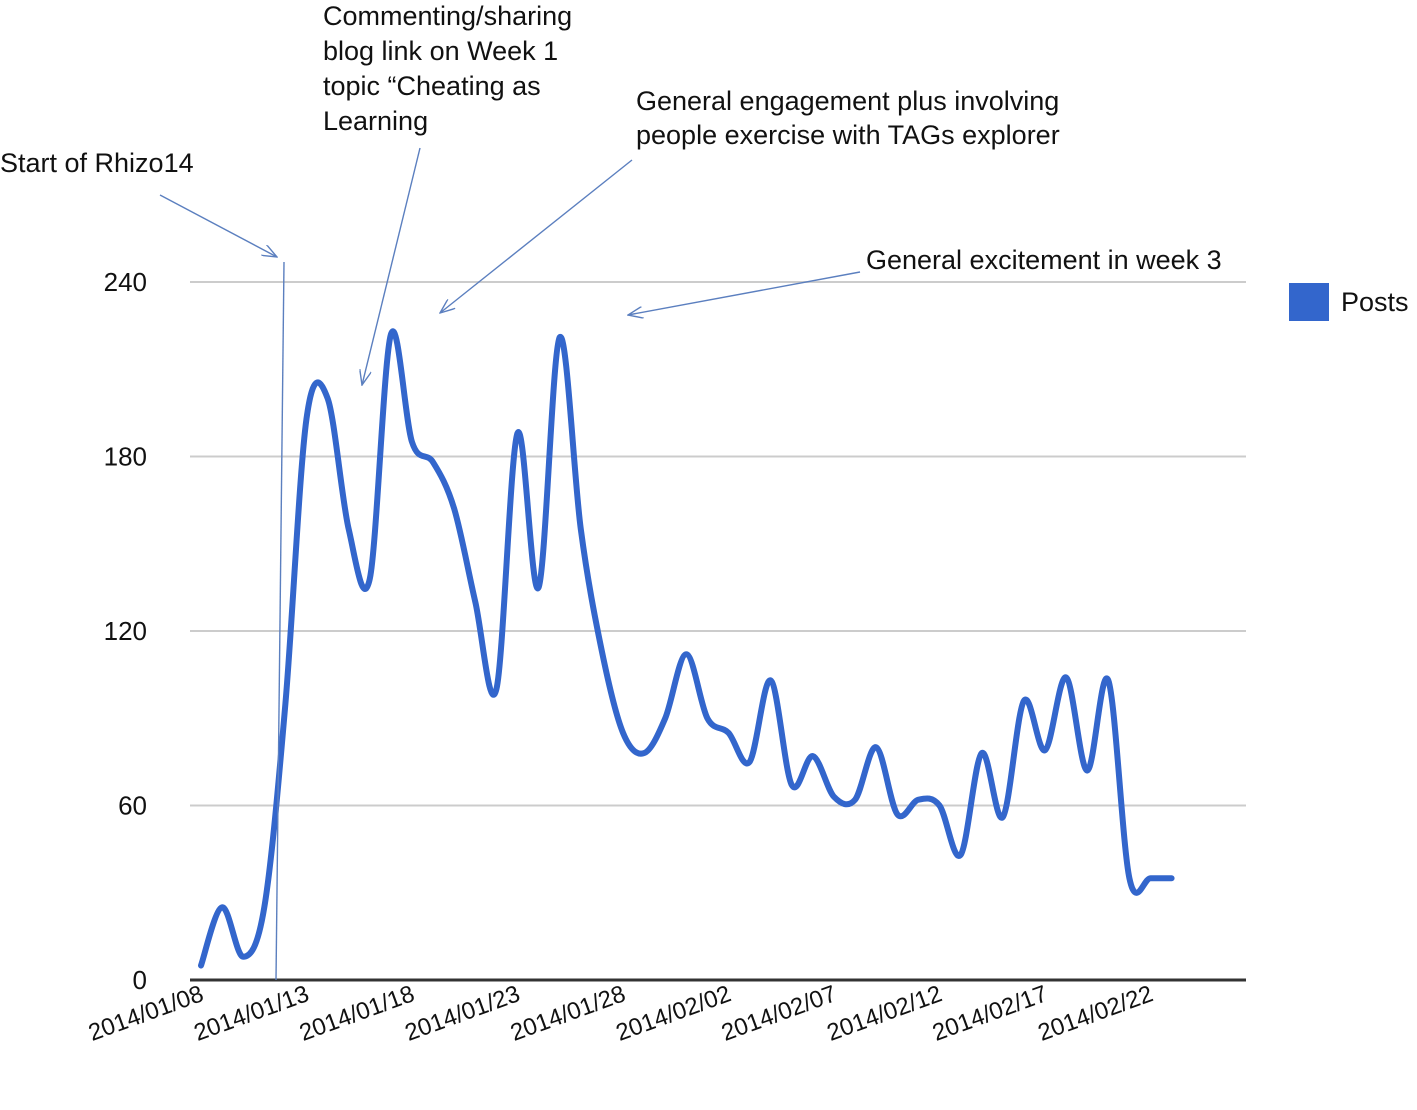 The image size is (1417, 1110). Describe the element at coordinates (990, 1013) in the screenshot. I see `x-tick-label: 2014/02/17` at that location.